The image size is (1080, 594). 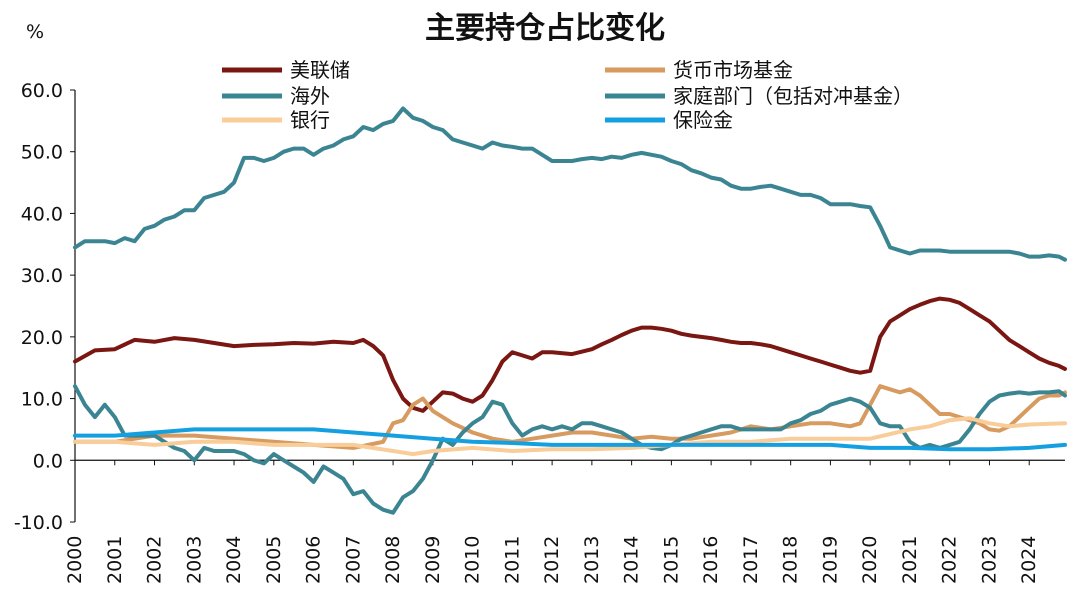 I want to click on y-tick-label: 0.0, so click(x=48, y=461).